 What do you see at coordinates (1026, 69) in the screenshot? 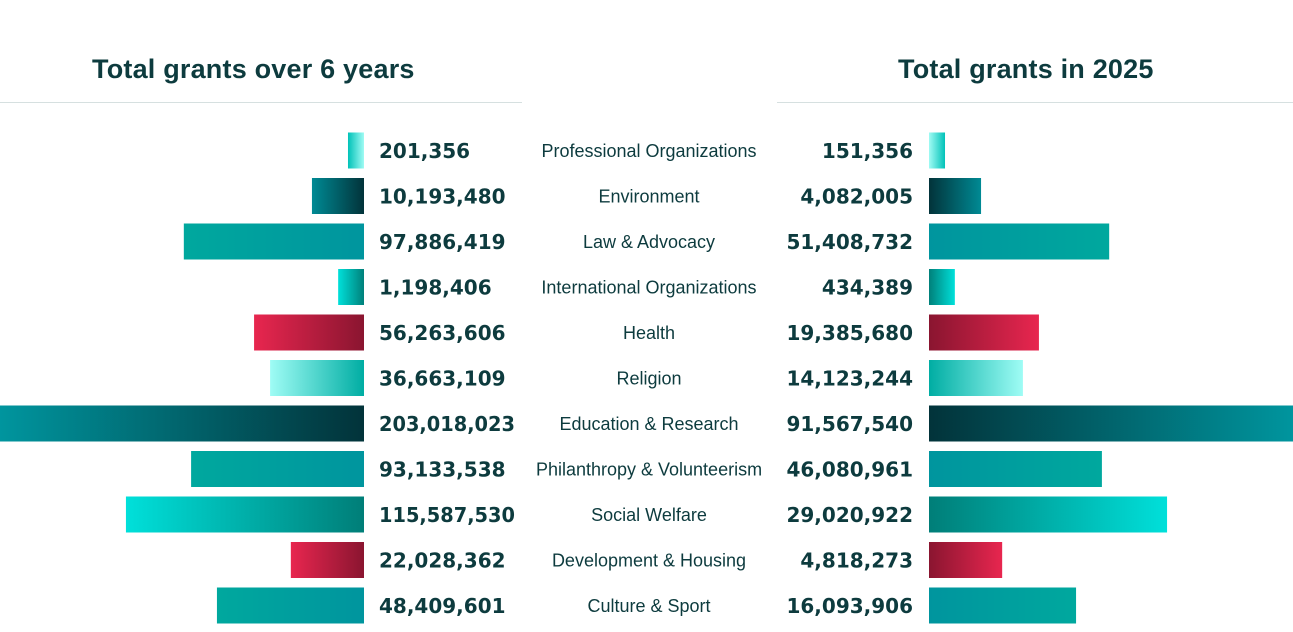
I see `right-chart-title: Total grants in 2025` at bounding box center [1026, 69].